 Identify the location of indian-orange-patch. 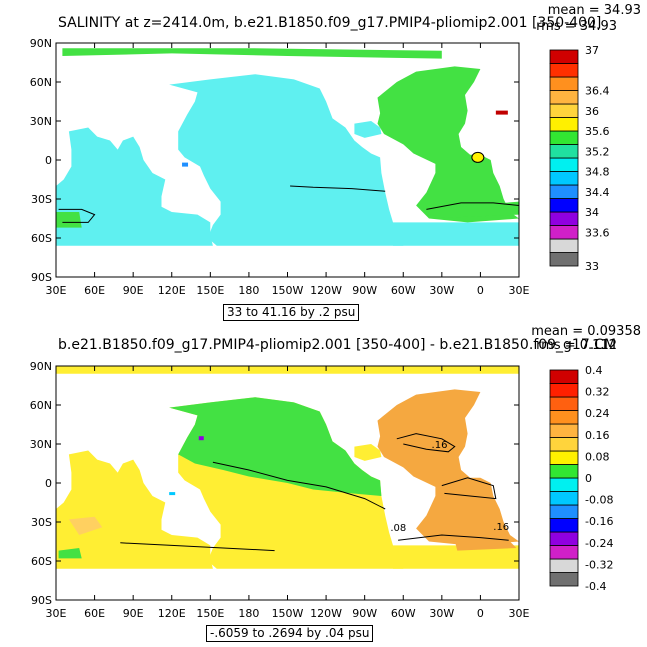
(85, 525).